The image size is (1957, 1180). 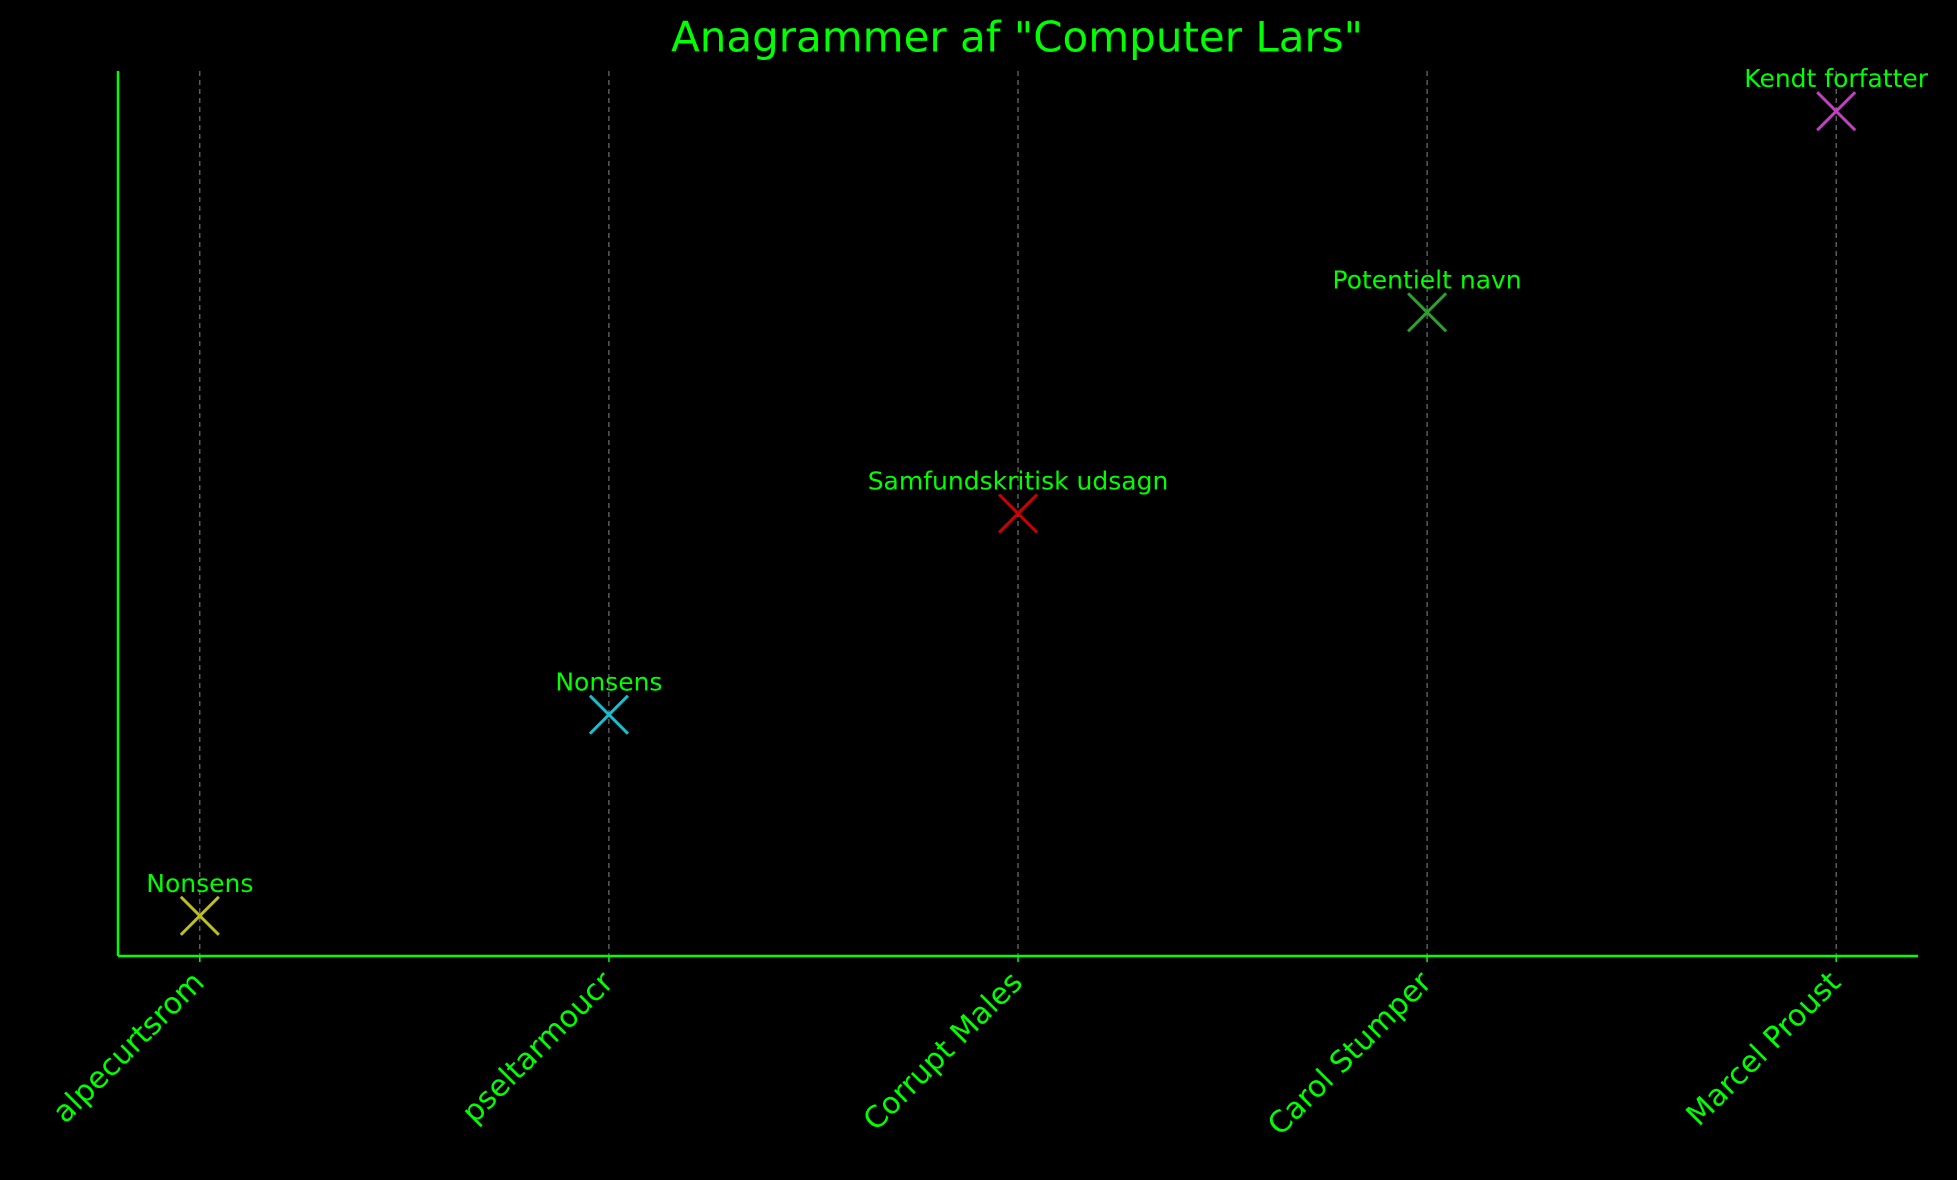 What do you see at coordinates (1018, 481) in the screenshot?
I see `data-label: Samfundskritisk udsagn` at bounding box center [1018, 481].